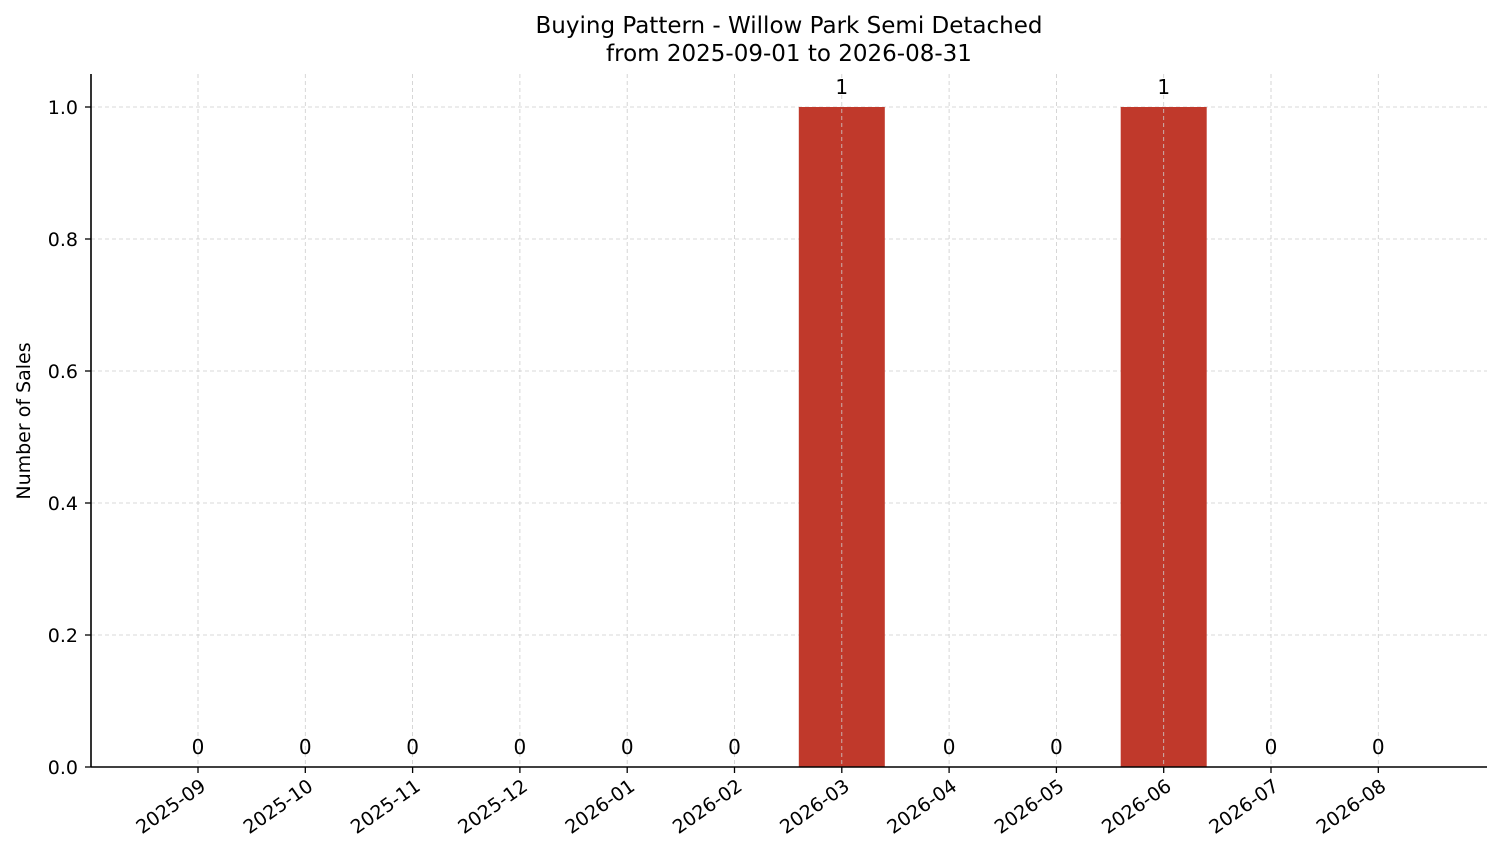 This screenshot has width=1501, height=867. Describe the element at coordinates (171, 807) in the screenshot. I see `x-tick-label: 2025-09` at that location.